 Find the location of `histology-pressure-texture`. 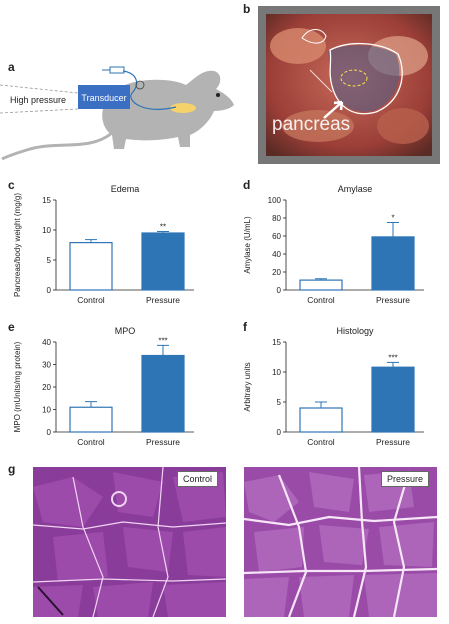

histology-pressure-texture is located at coordinates (340, 542).